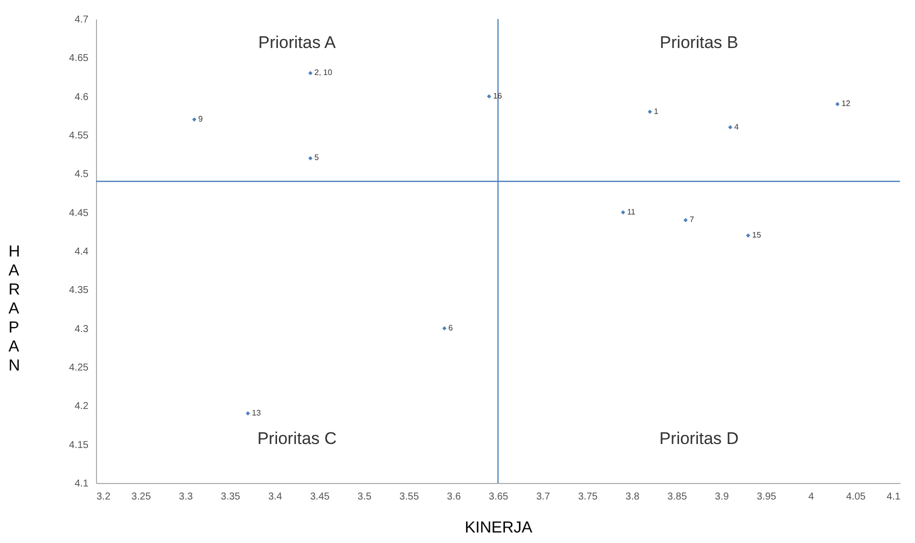 The height and width of the screenshot is (543, 915). What do you see at coordinates (297, 42) in the screenshot?
I see `annotation: Prioritas A` at bounding box center [297, 42].